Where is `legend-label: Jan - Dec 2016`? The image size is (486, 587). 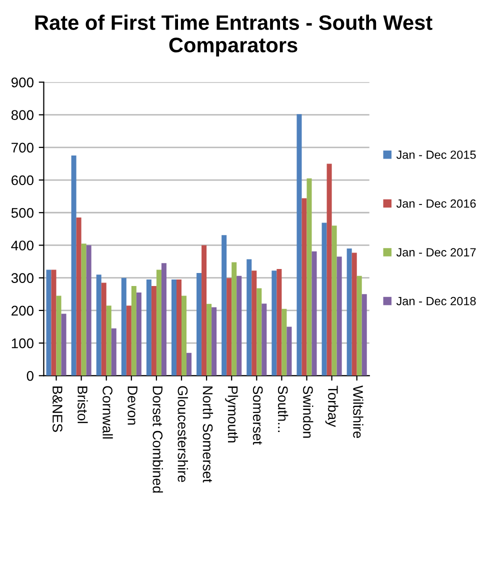 legend-label: Jan - Dec 2016 is located at coordinates (436, 203).